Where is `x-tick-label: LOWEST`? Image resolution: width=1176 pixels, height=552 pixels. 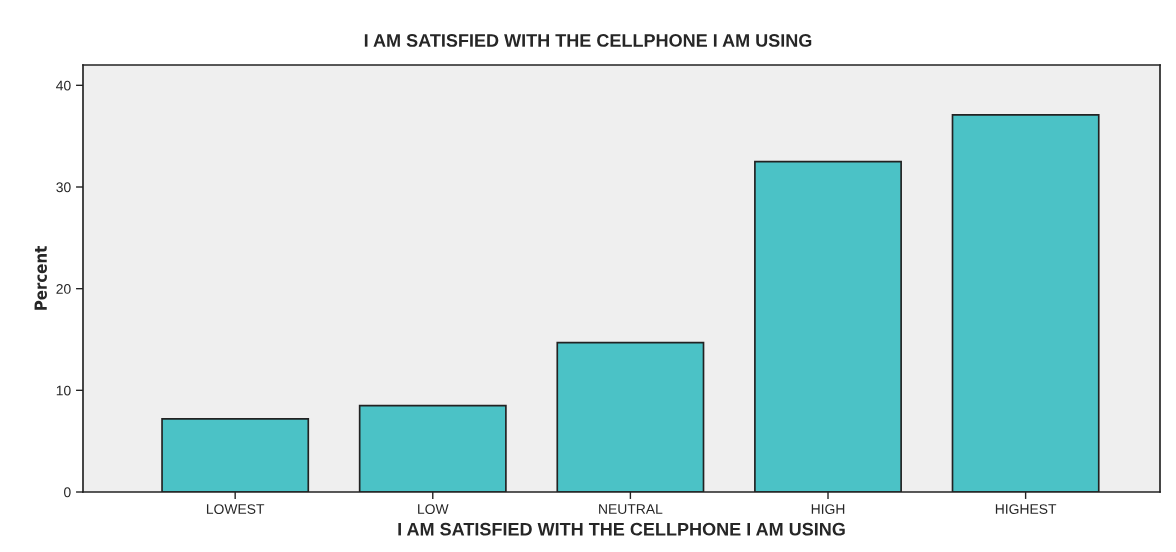
x-tick-label: LOWEST is located at coordinates (235, 509).